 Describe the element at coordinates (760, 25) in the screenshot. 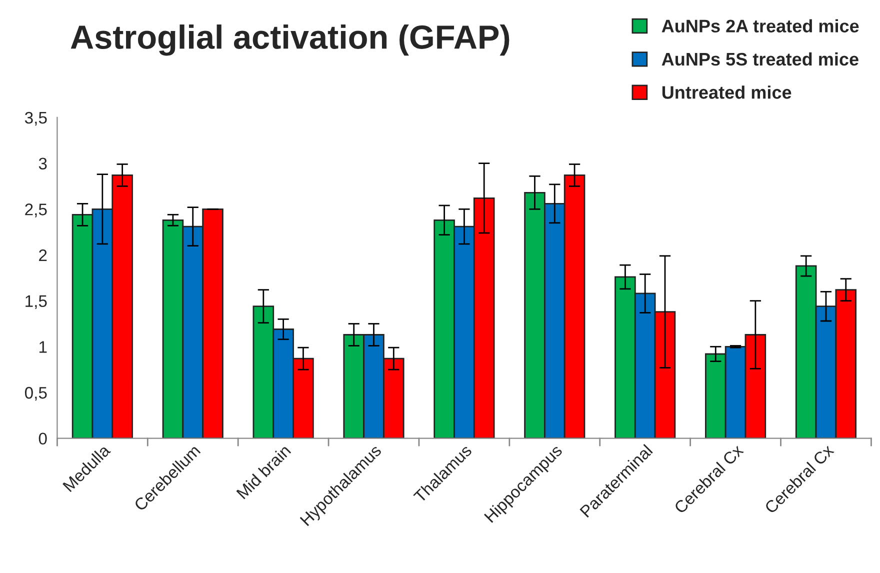

I see `legend-label: AuNPs 2A treated mice` at that location.